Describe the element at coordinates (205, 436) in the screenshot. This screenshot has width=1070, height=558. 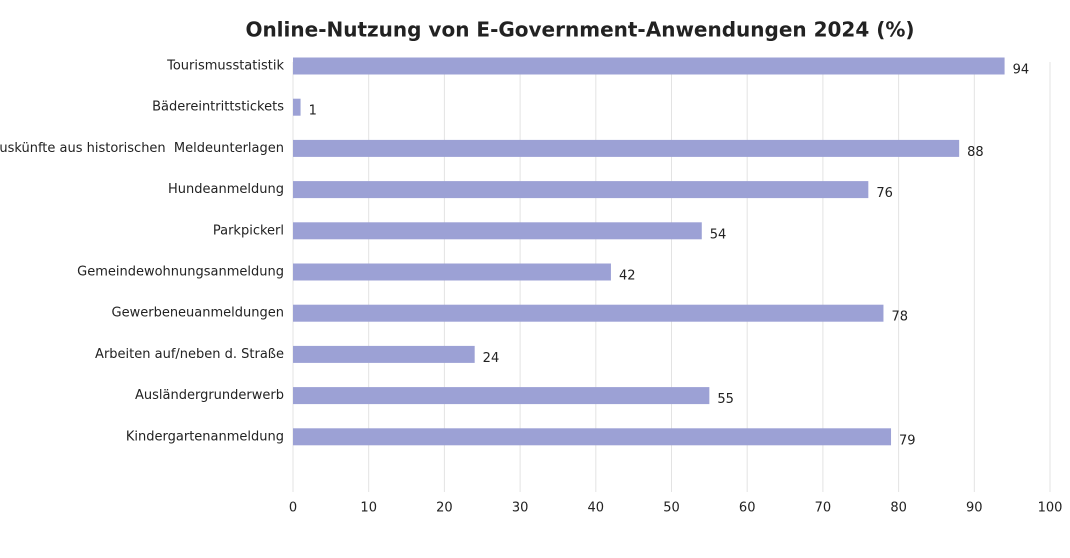
I see `y-tick-label: Kindergartenanmeldung` at that location.